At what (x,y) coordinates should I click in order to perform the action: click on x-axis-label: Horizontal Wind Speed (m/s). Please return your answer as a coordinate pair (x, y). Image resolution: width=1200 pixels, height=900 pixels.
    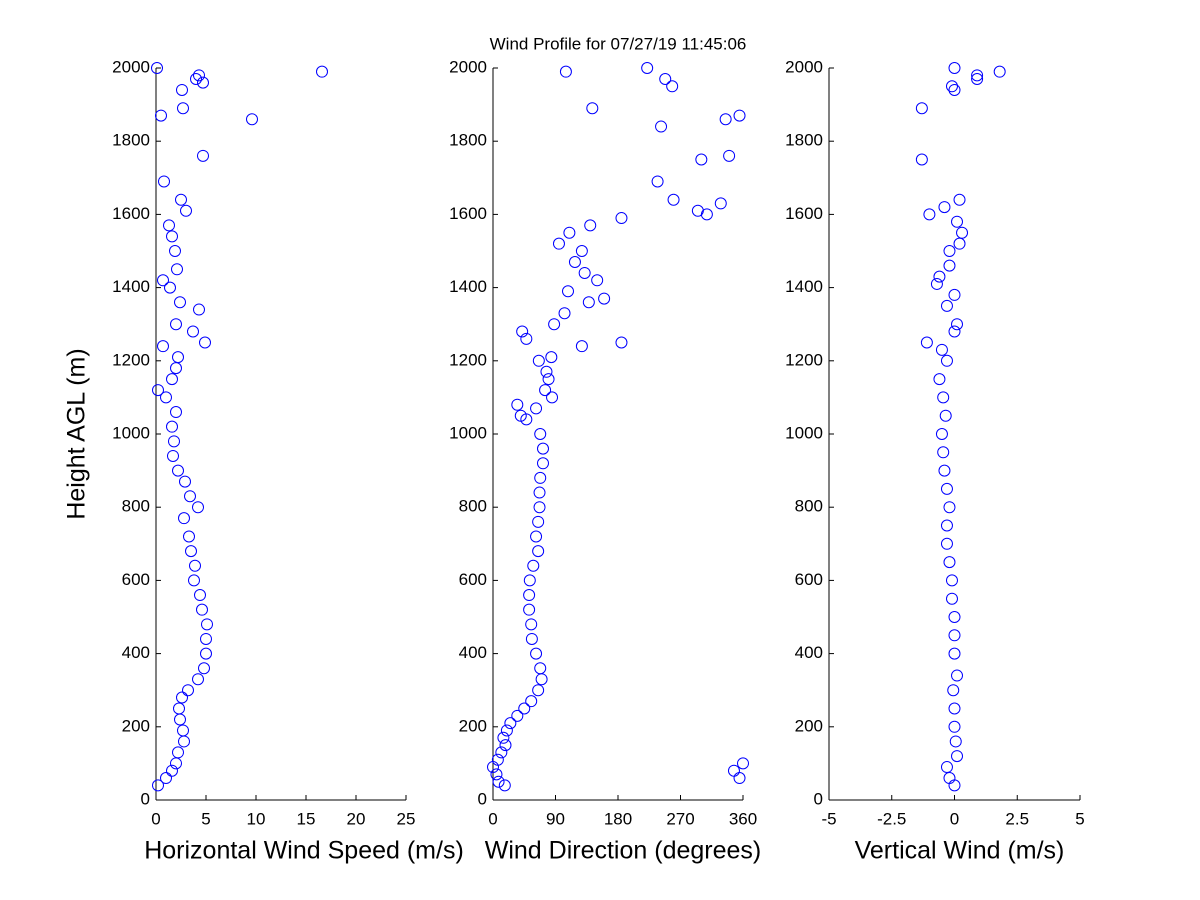
    Looking at the image, I should click on (304, 851).